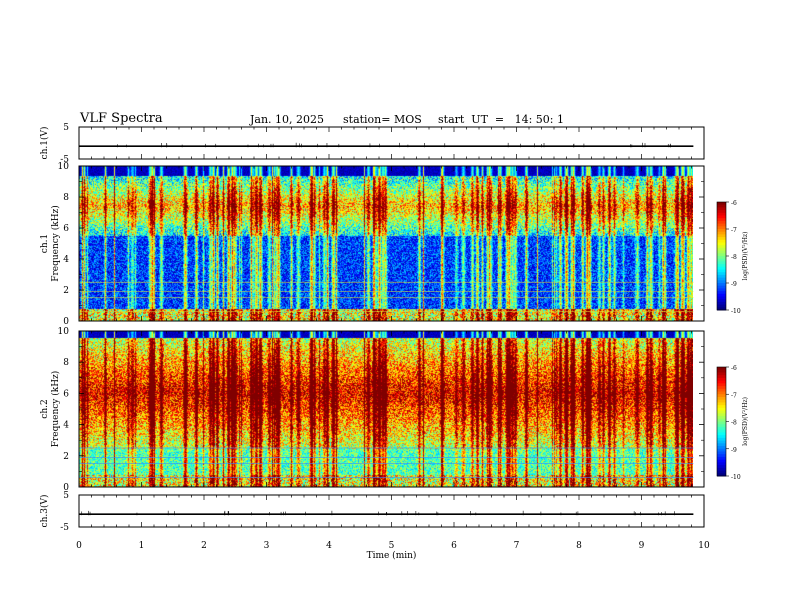 The image size is (792, 612). Describe the element at coordinates (45, 408) in the screenshot. I see `y-axis-label-ch2: ch.2` at that location.